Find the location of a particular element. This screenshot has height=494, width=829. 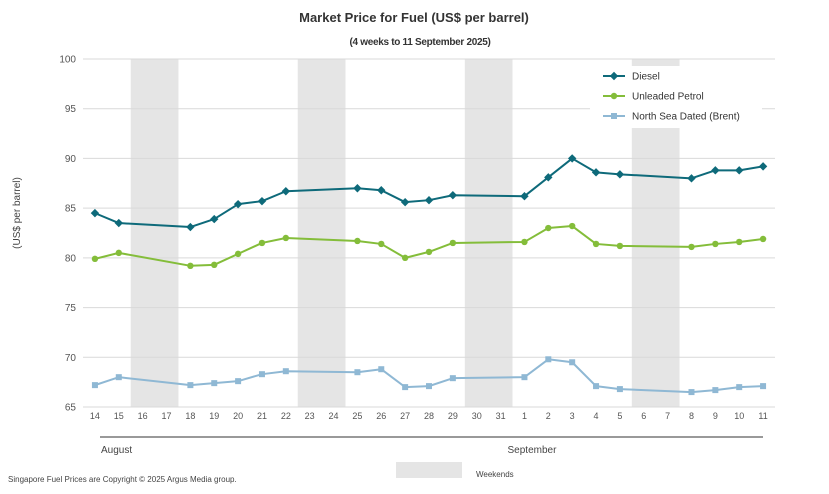

y-axis-ticks: 65 70 75 80 85 90 95 100 is located at coordinates (67, 234).